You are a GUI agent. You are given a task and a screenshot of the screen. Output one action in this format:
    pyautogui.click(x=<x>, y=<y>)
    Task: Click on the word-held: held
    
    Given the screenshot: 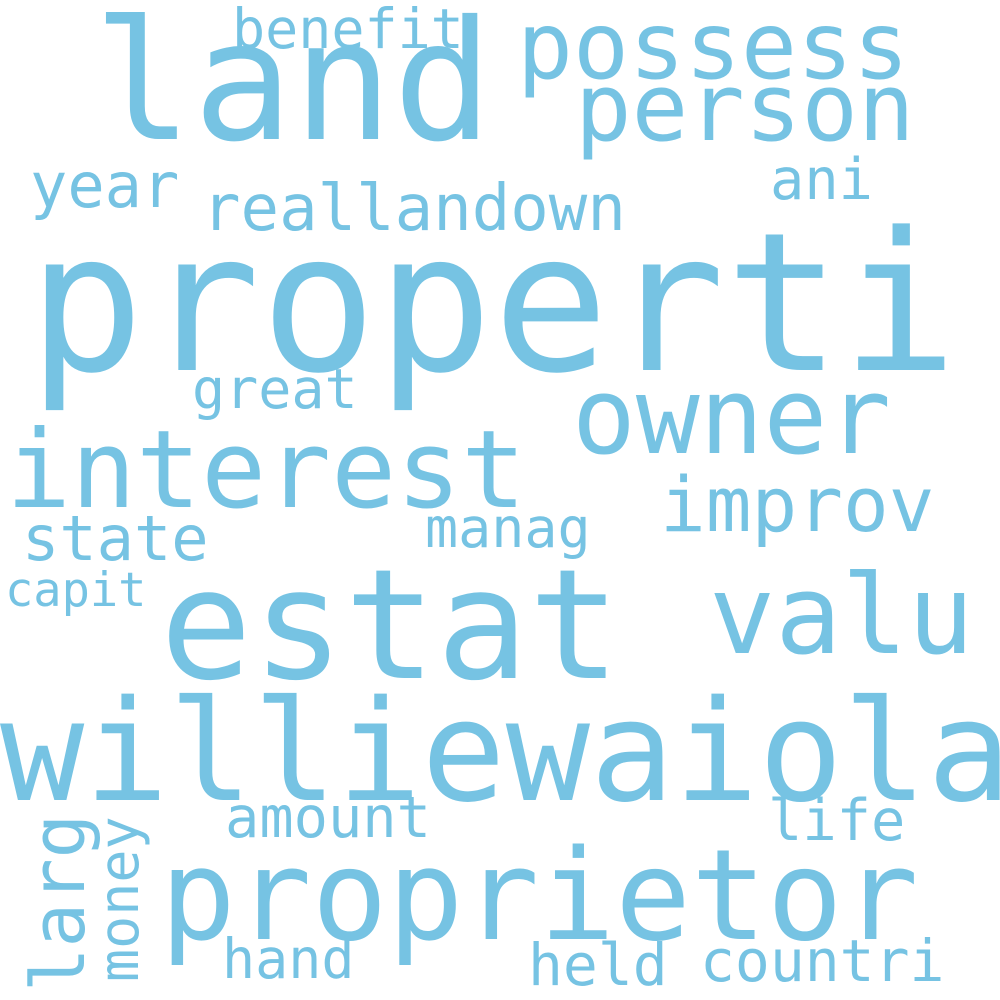 What is the action you would take?
    pyautogui.click(x=598, y=965)
    